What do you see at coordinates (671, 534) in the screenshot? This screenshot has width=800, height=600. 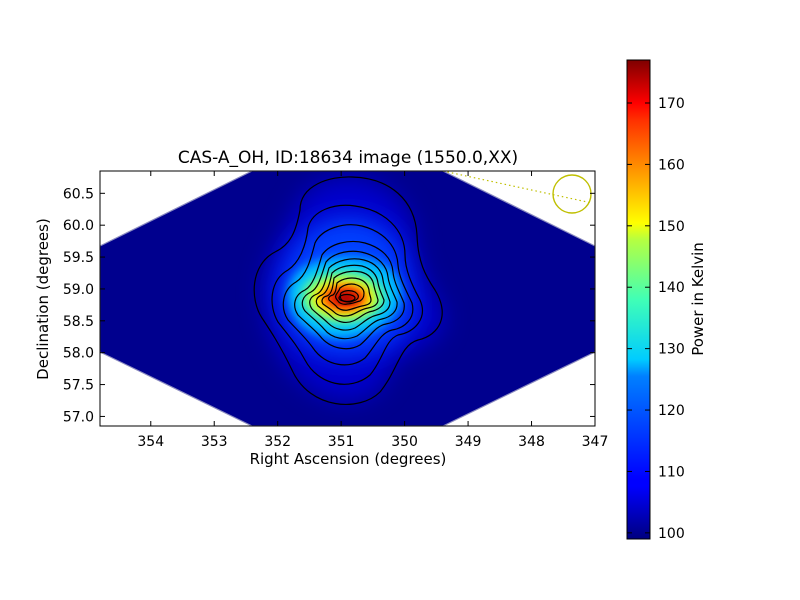 I see `colorbar-tick-label: 100` at bounding box center [671, 534].